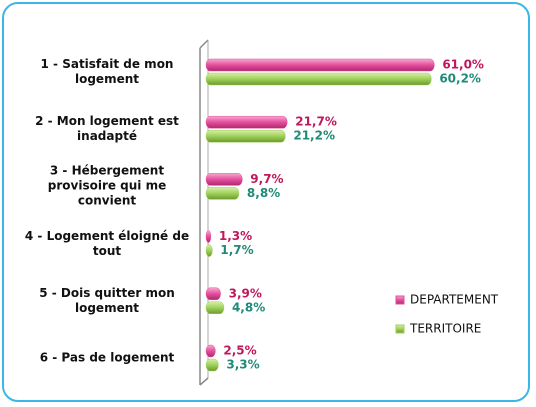 The width and height of the screenshot is (536, 407). Describe the element at coordinates (235, 236) in the screenshot. I see `value-label: 1,3%` at that location.